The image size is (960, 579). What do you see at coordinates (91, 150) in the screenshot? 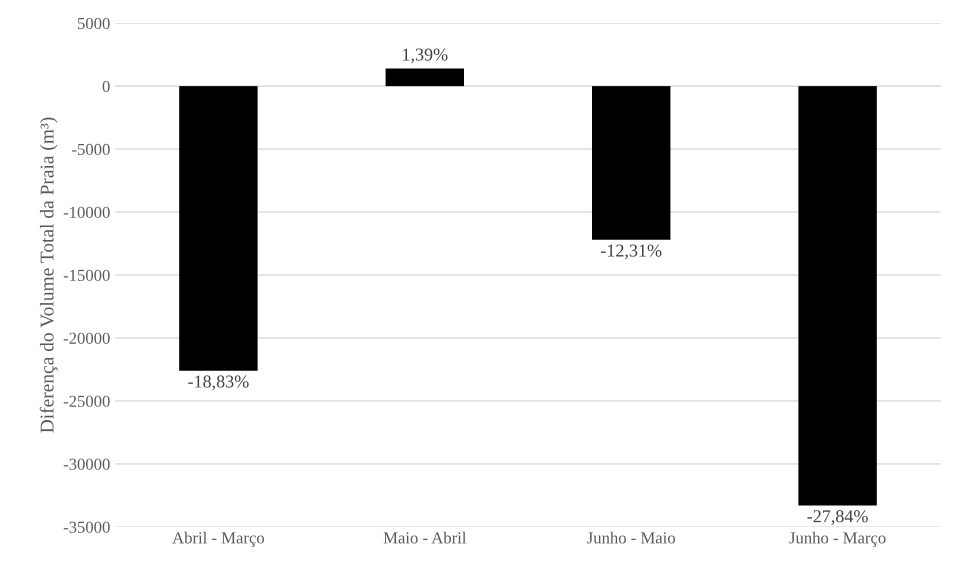
I see `y-tick-label: -5000` at bounding box center [91, 150].